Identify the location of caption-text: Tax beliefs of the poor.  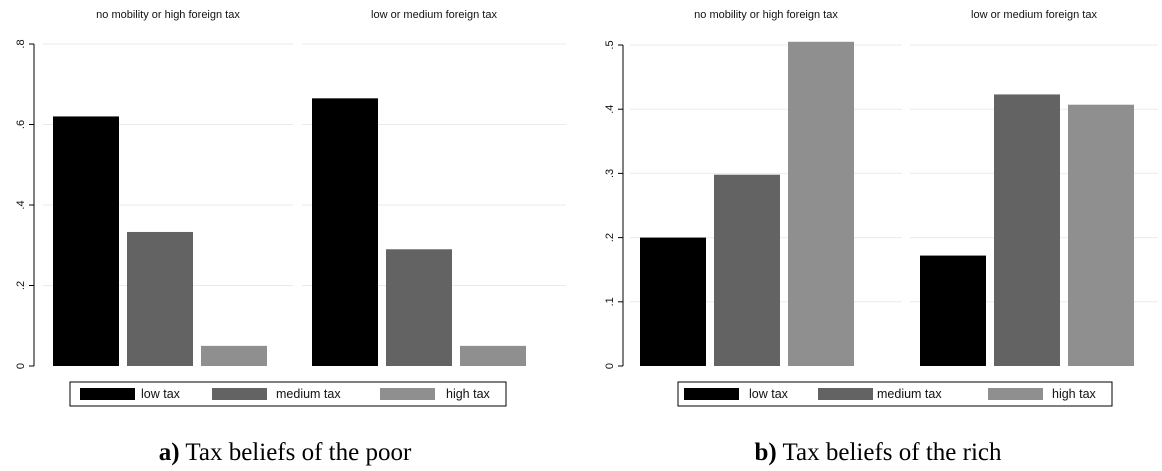
(296, 452).